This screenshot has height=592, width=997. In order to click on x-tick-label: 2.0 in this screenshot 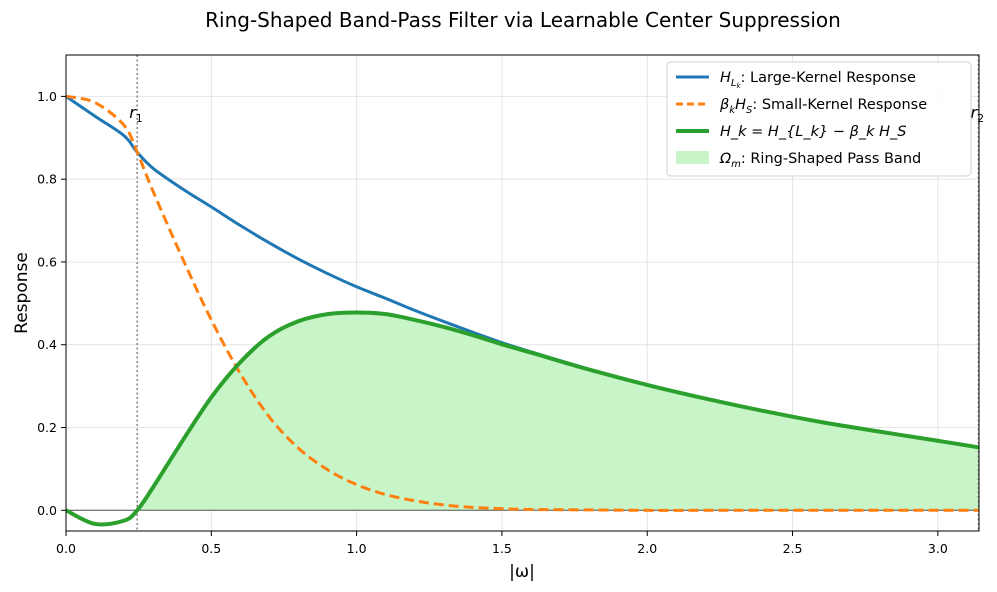, I will do `click(647, 548)`.